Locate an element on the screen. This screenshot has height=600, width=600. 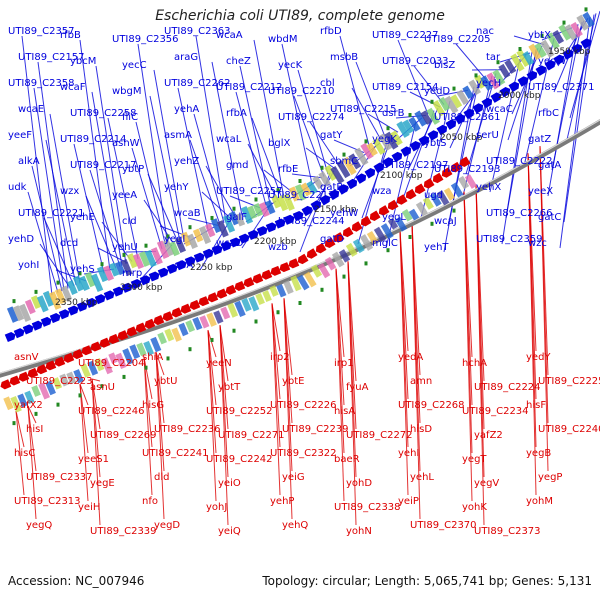
reverse-gene-label: UTI89_C2246 is located at coordinates (111, 411).